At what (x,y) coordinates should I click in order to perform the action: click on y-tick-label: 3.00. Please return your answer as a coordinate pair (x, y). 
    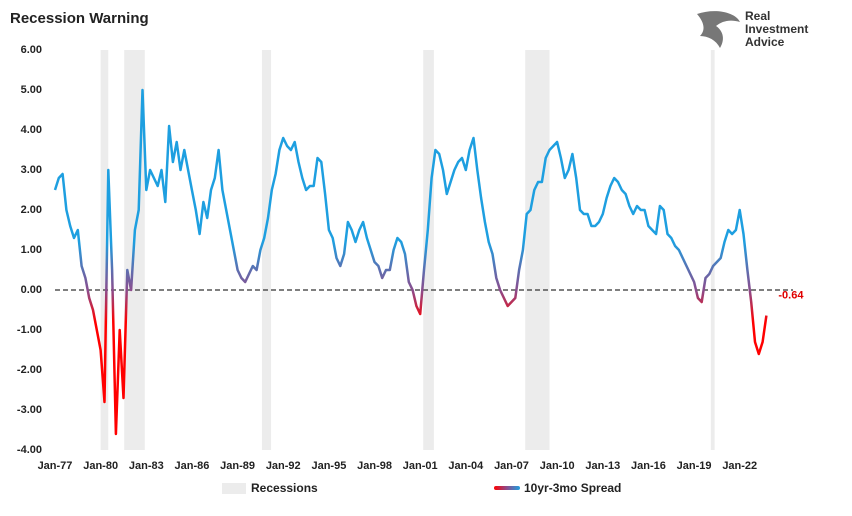
    Looking at the image, I should click on (31, 170).